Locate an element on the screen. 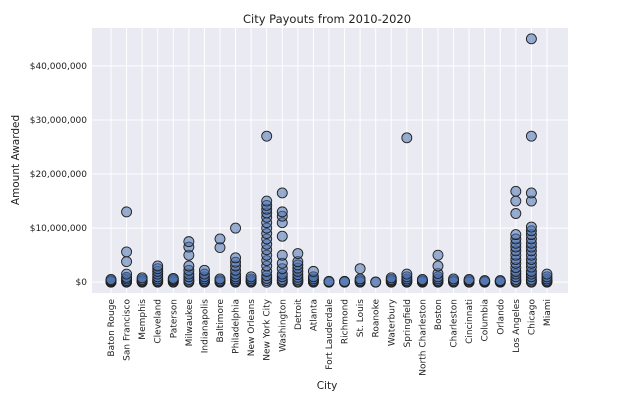  x-tick-label: North Charleston is located at coordinates (423, 337).